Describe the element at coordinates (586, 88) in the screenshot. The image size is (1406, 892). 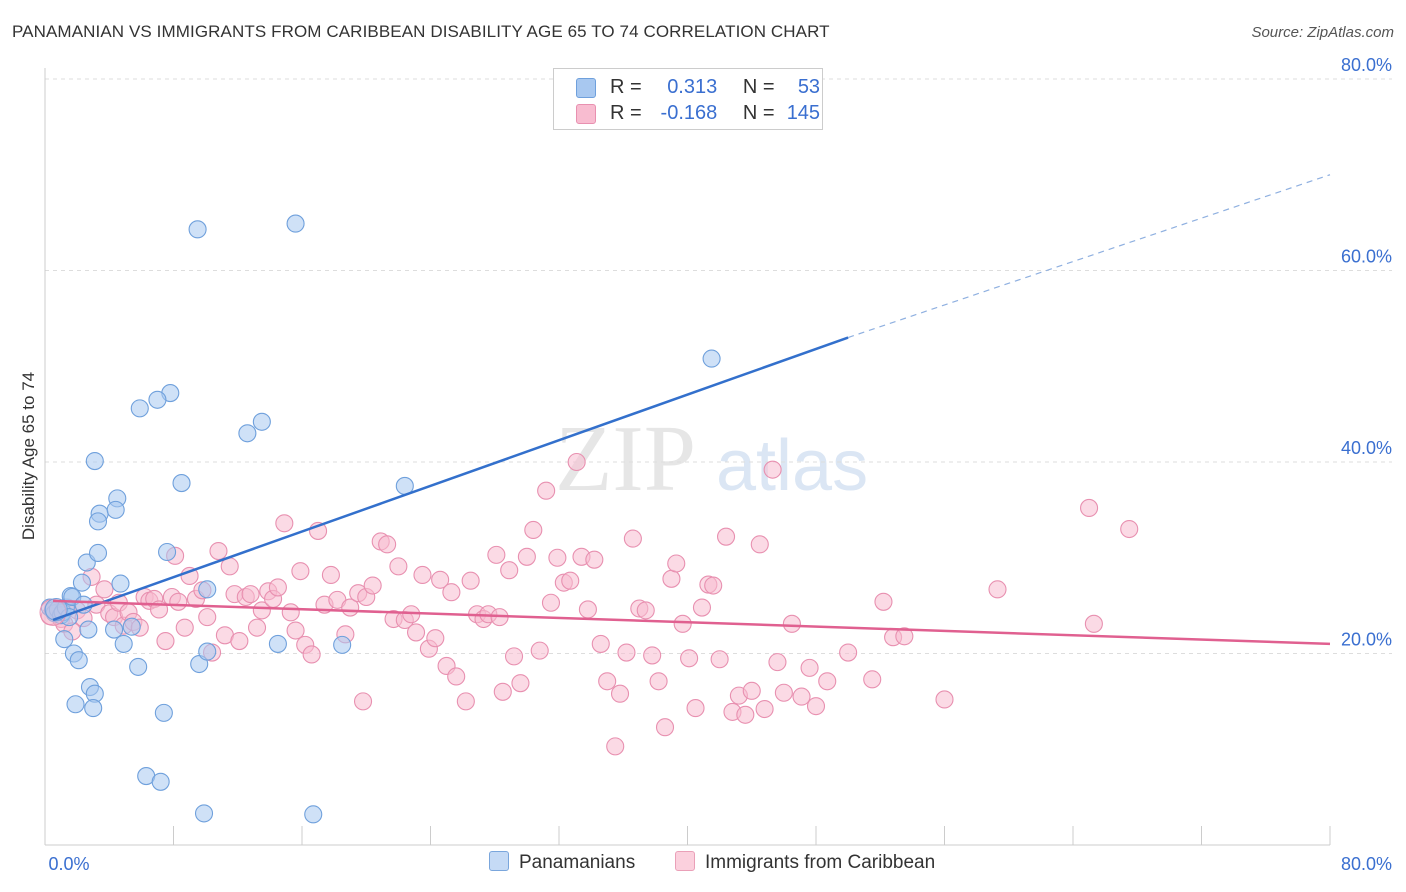
I see `legend-swatch-panamanians` at that location.